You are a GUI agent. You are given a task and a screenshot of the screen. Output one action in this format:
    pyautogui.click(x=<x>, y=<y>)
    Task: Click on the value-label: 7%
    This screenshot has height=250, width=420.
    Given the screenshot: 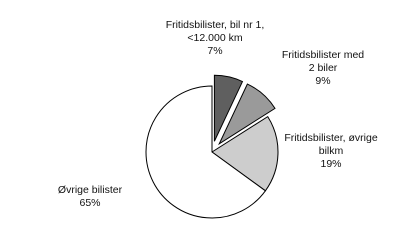 What is the action you would take?
    pyautogui.click(x=215, y=51)
    